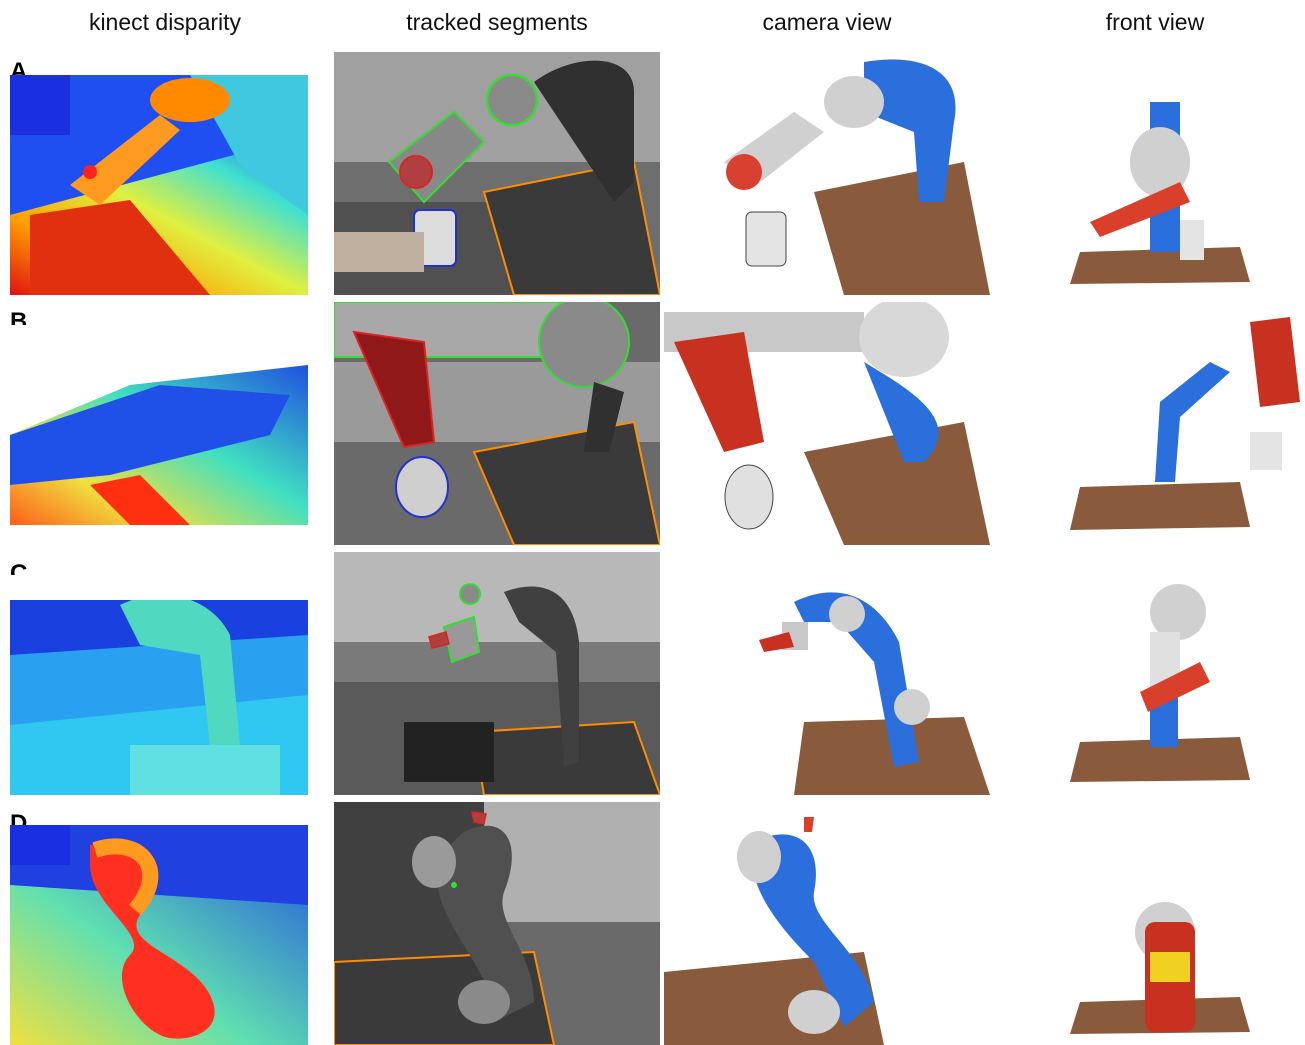  What do you see at coordinates (1152, 423) in the screenshot?
I see `front-view-b` at bounding box center [1152, 423].